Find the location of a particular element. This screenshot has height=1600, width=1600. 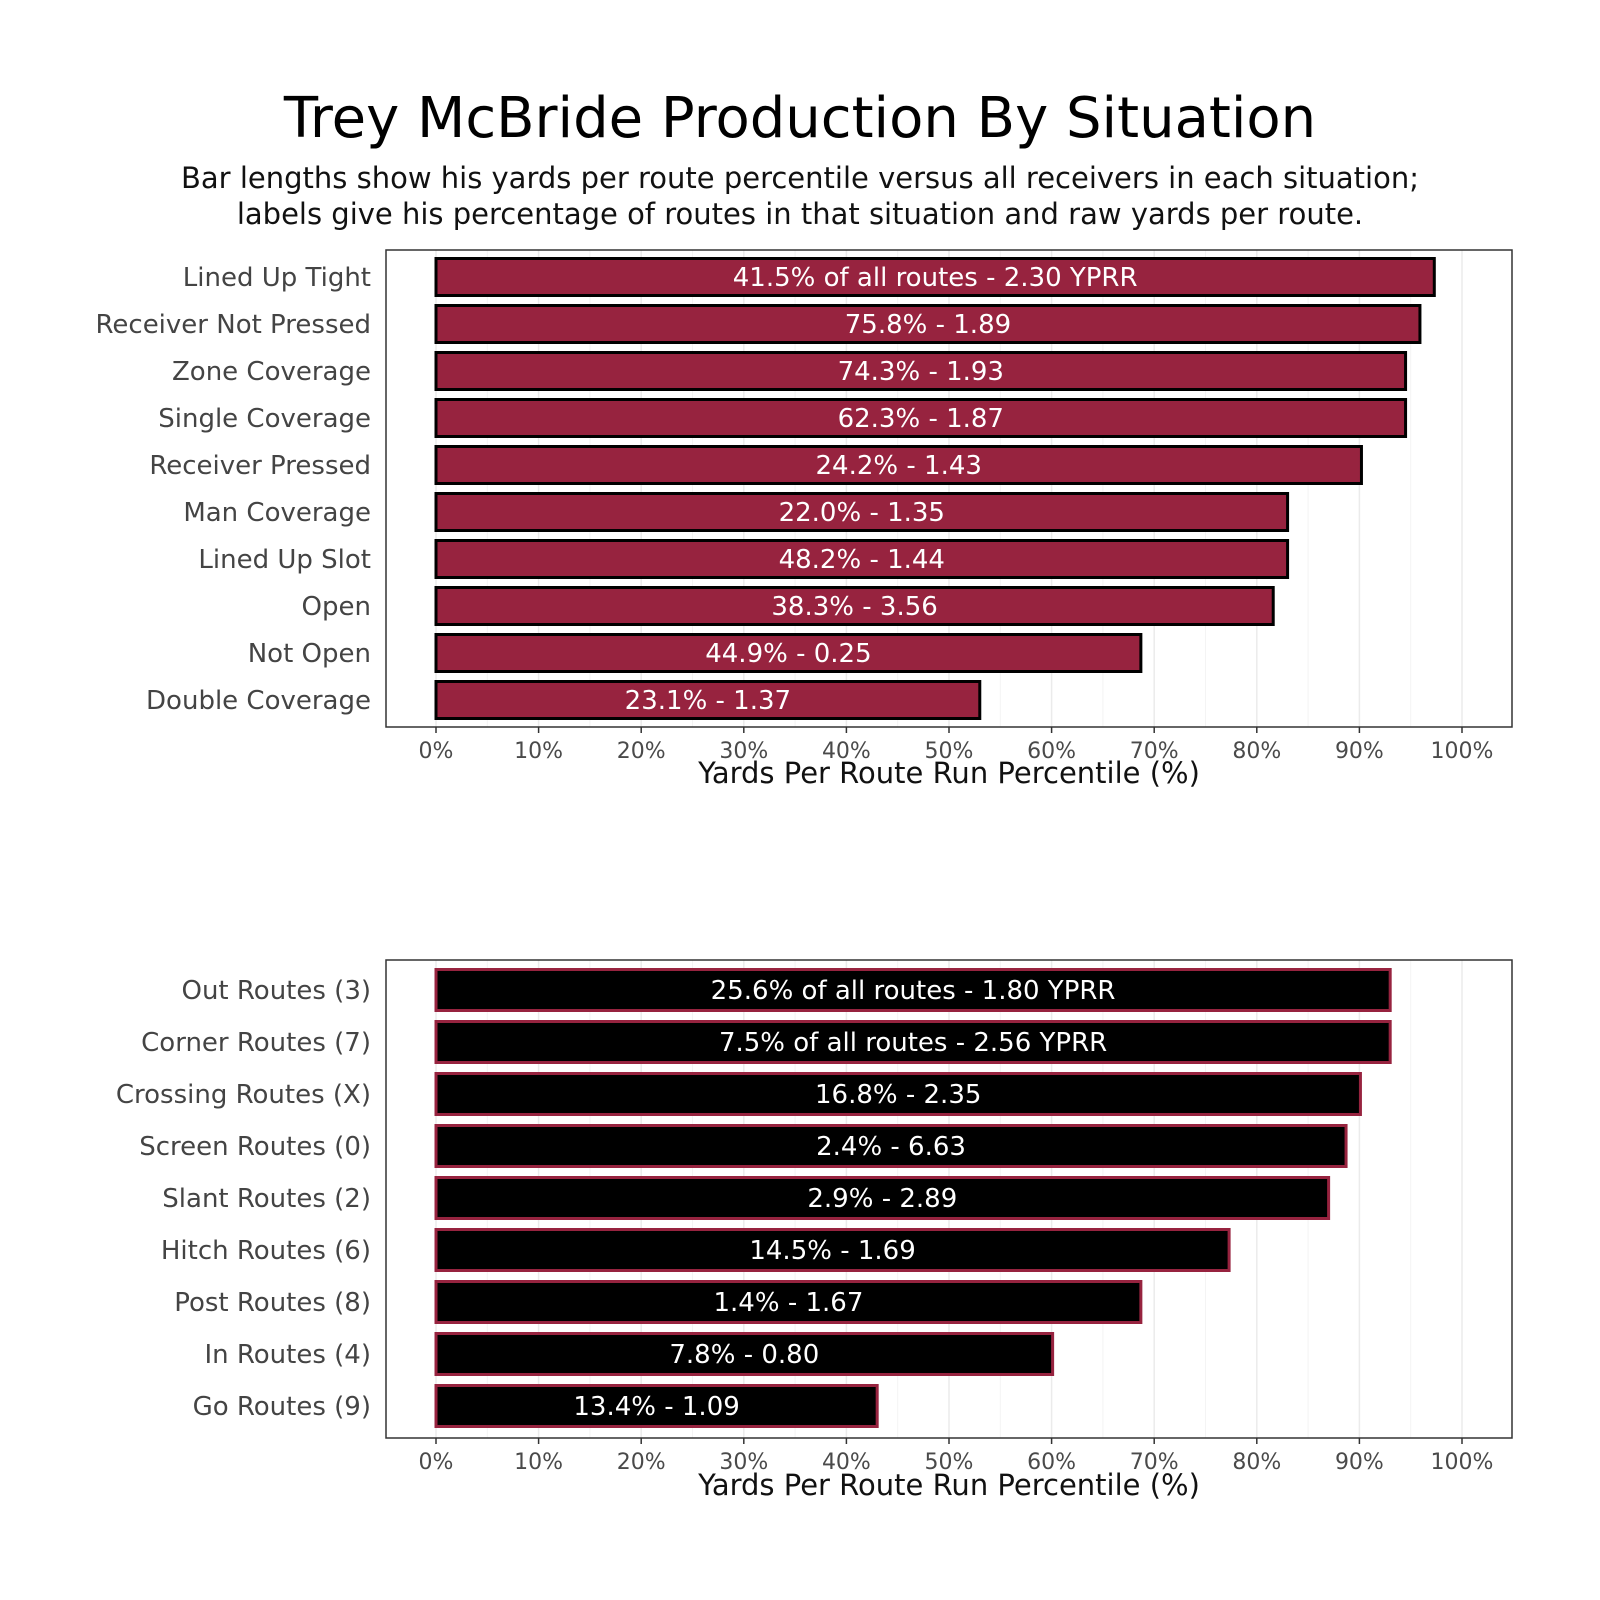

bar-data-label: 16.8% - 2.35 is located at coordinates (898, 1095).